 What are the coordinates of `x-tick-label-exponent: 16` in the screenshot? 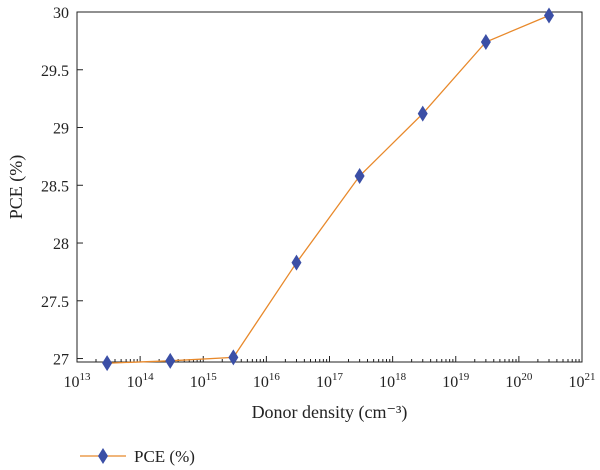 It's located at (275, 377).